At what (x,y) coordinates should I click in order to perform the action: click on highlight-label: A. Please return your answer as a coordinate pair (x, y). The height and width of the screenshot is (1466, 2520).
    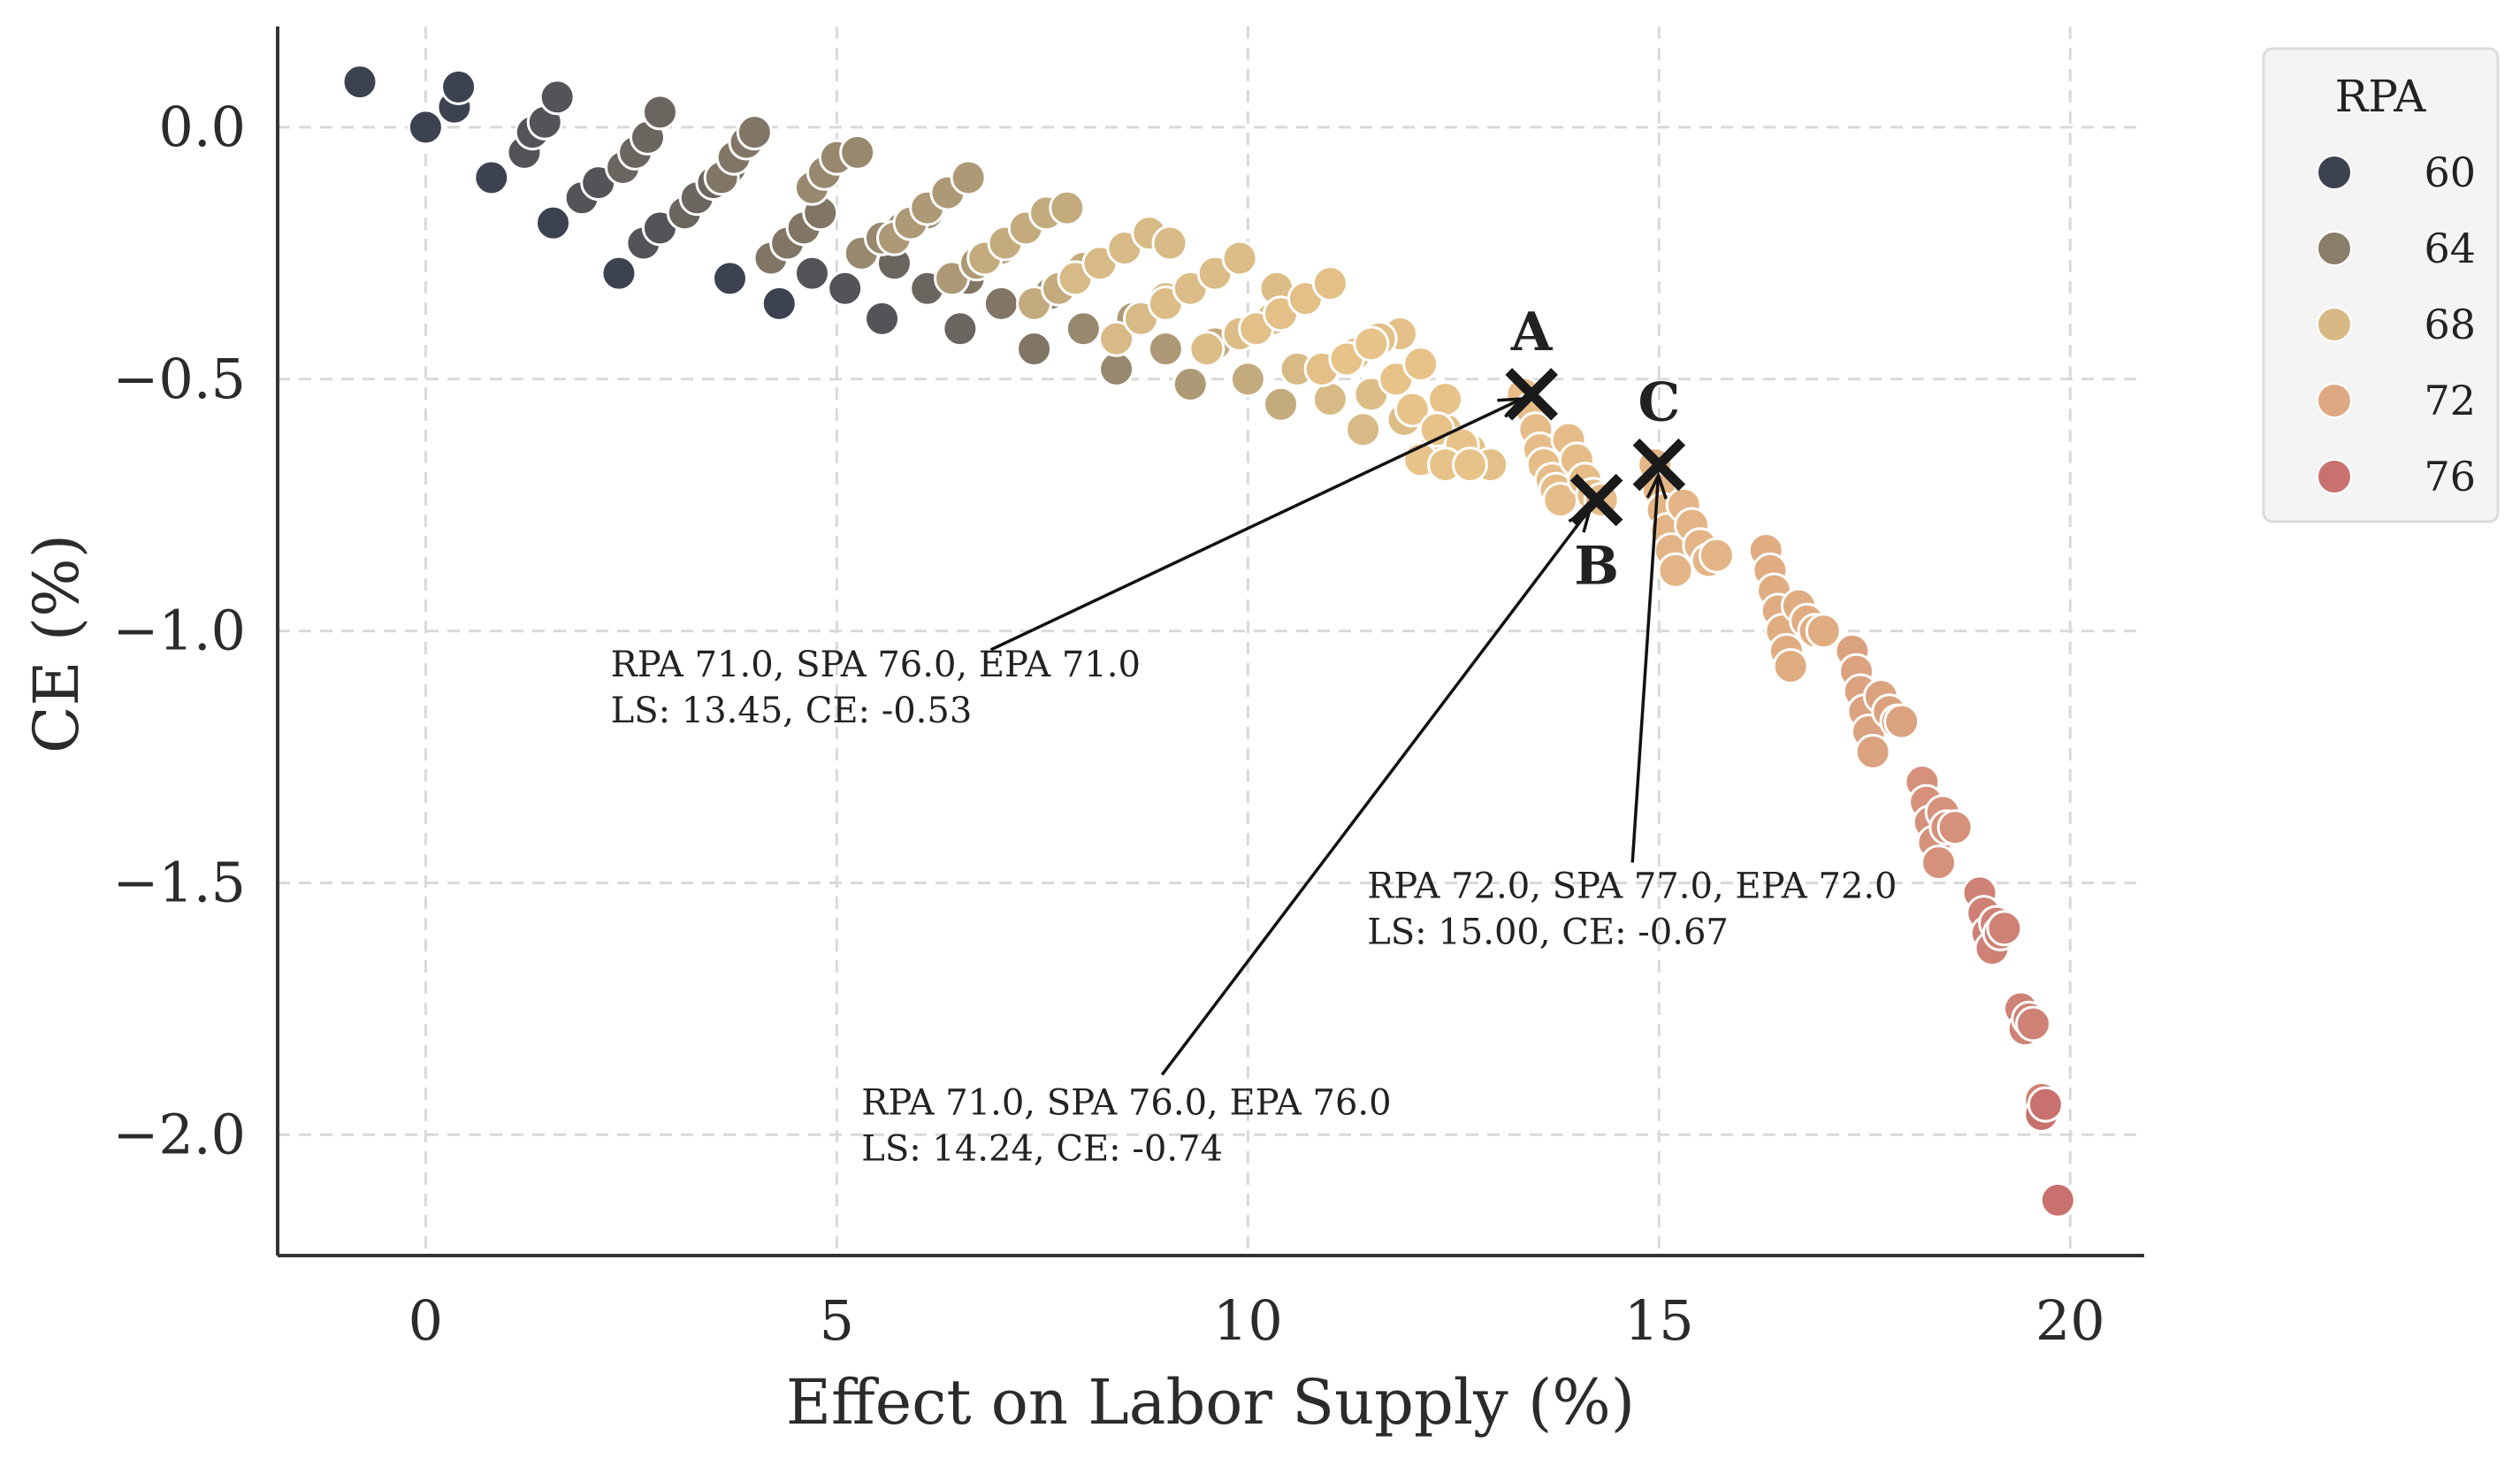
    Looking at the image, I should click on (1532, 332).